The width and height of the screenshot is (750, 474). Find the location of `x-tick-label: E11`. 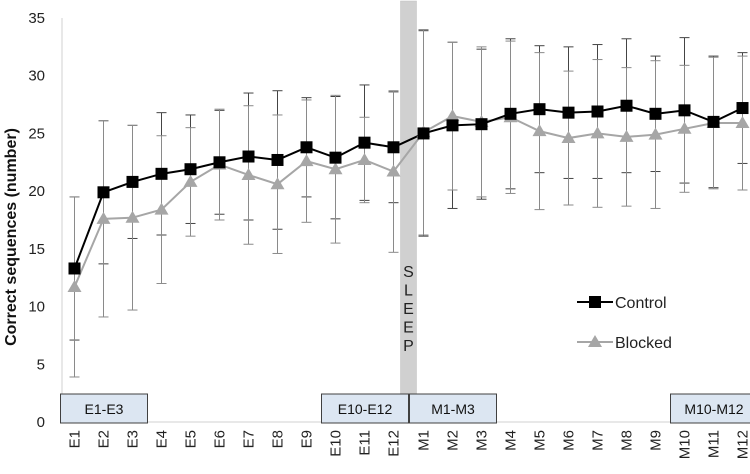

x-tick-label: E11 is located at coordinates (365, 443).